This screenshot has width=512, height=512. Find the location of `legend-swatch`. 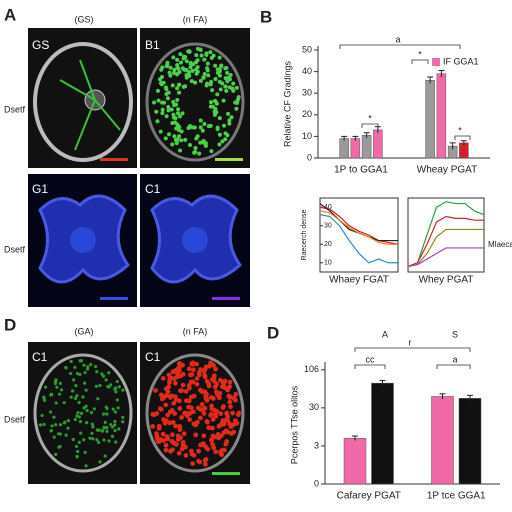

legend-swatch is located at coordinates (436, 62).